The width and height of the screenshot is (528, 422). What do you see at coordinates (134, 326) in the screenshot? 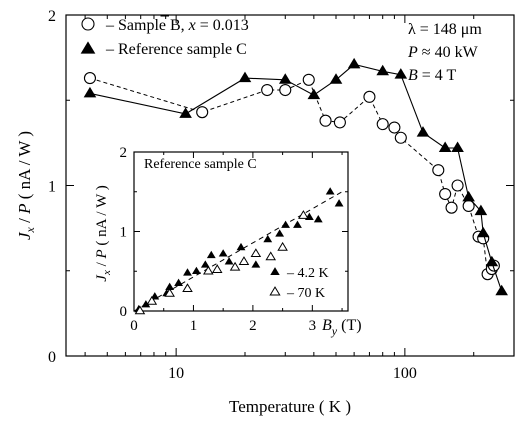
I see `inset-x-tick-label: 0` at bounding box center [134, 326].